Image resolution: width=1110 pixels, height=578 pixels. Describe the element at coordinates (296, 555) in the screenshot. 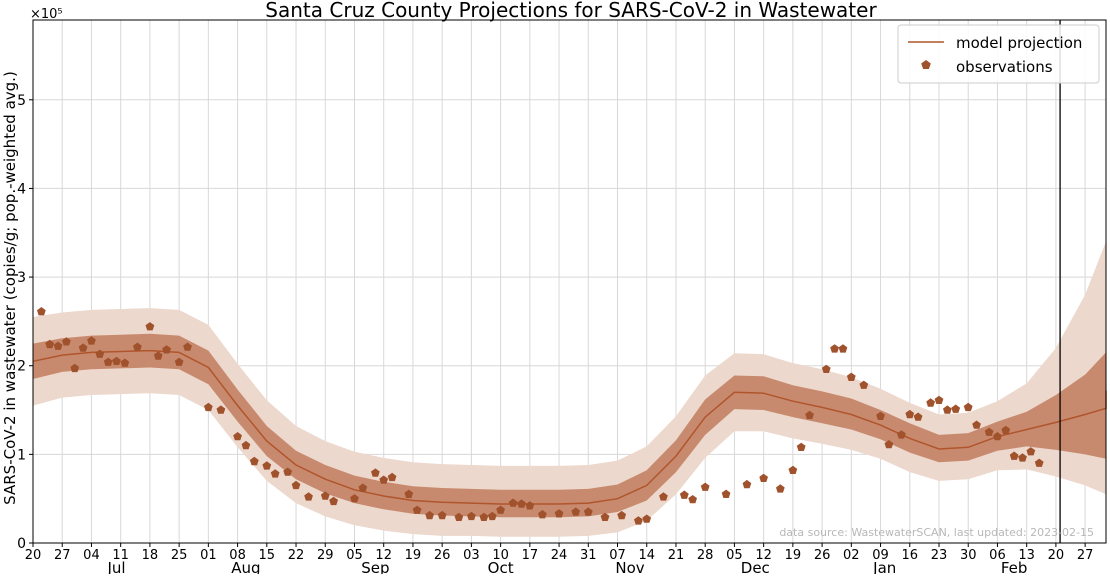

I see `x-tick-label: 22` at that location.